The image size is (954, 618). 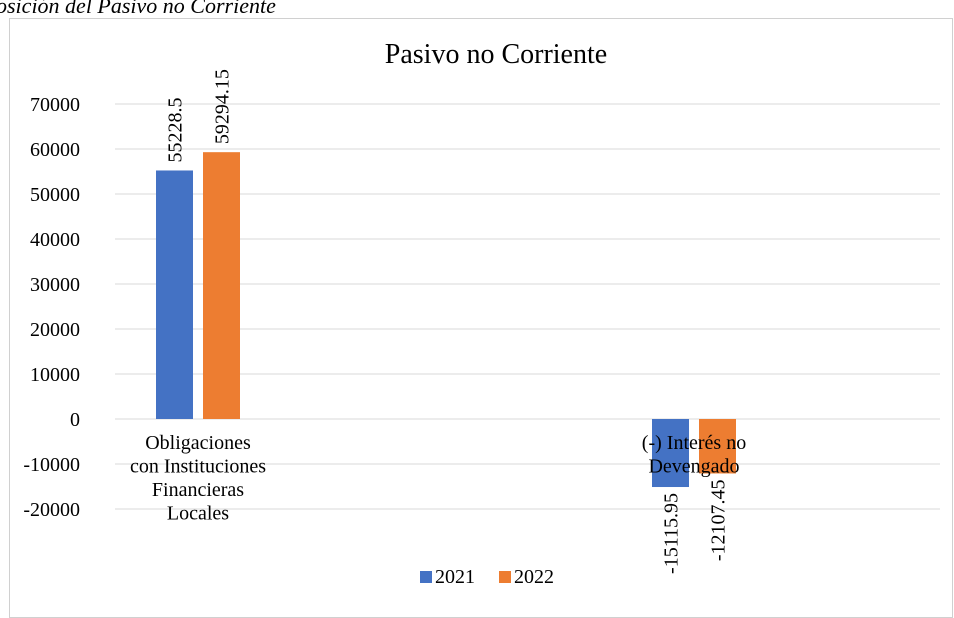 I want to click on category-label: Obligaciones, so click(x=198, y=443).